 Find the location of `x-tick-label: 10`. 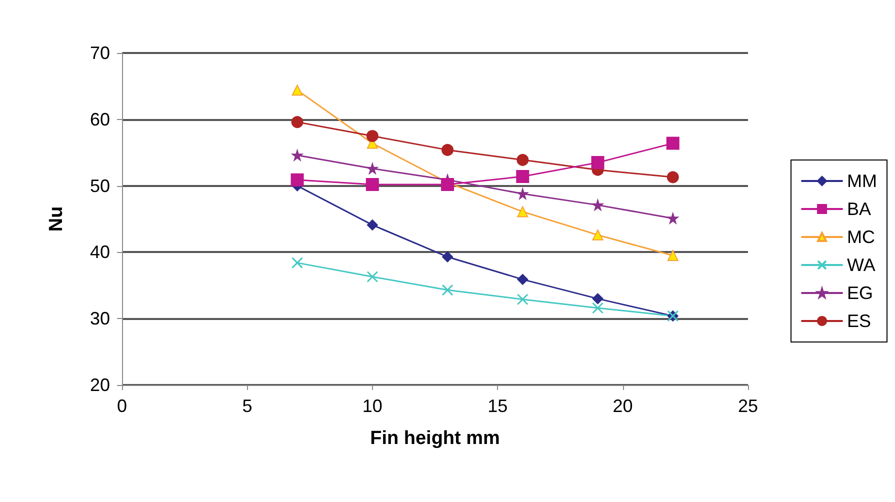

x-tick-label: 10 is located at coordinates (372, 406).